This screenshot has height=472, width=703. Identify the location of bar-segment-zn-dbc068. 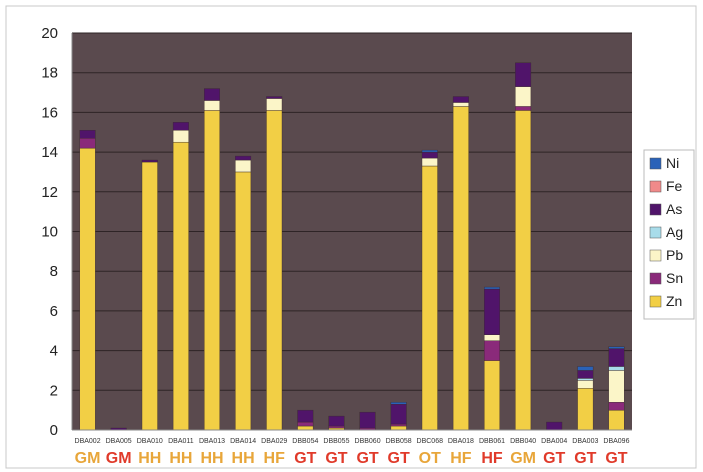
(429, 298).